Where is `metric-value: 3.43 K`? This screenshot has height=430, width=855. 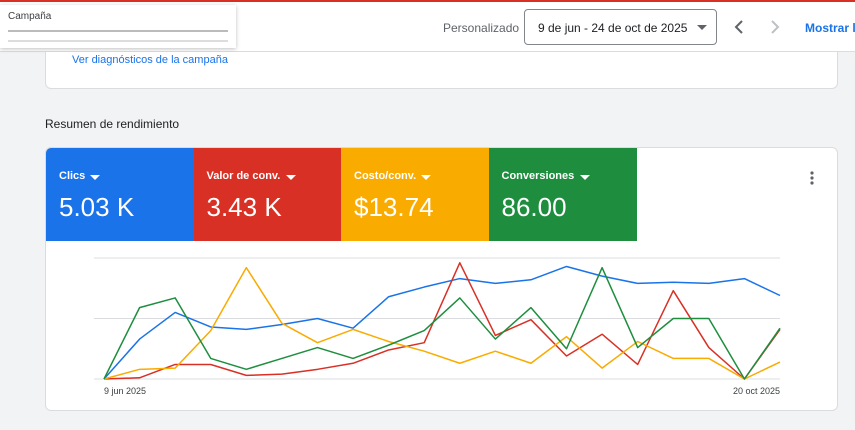 metric-value: 3.43 K is located at coordinates (244, 207).